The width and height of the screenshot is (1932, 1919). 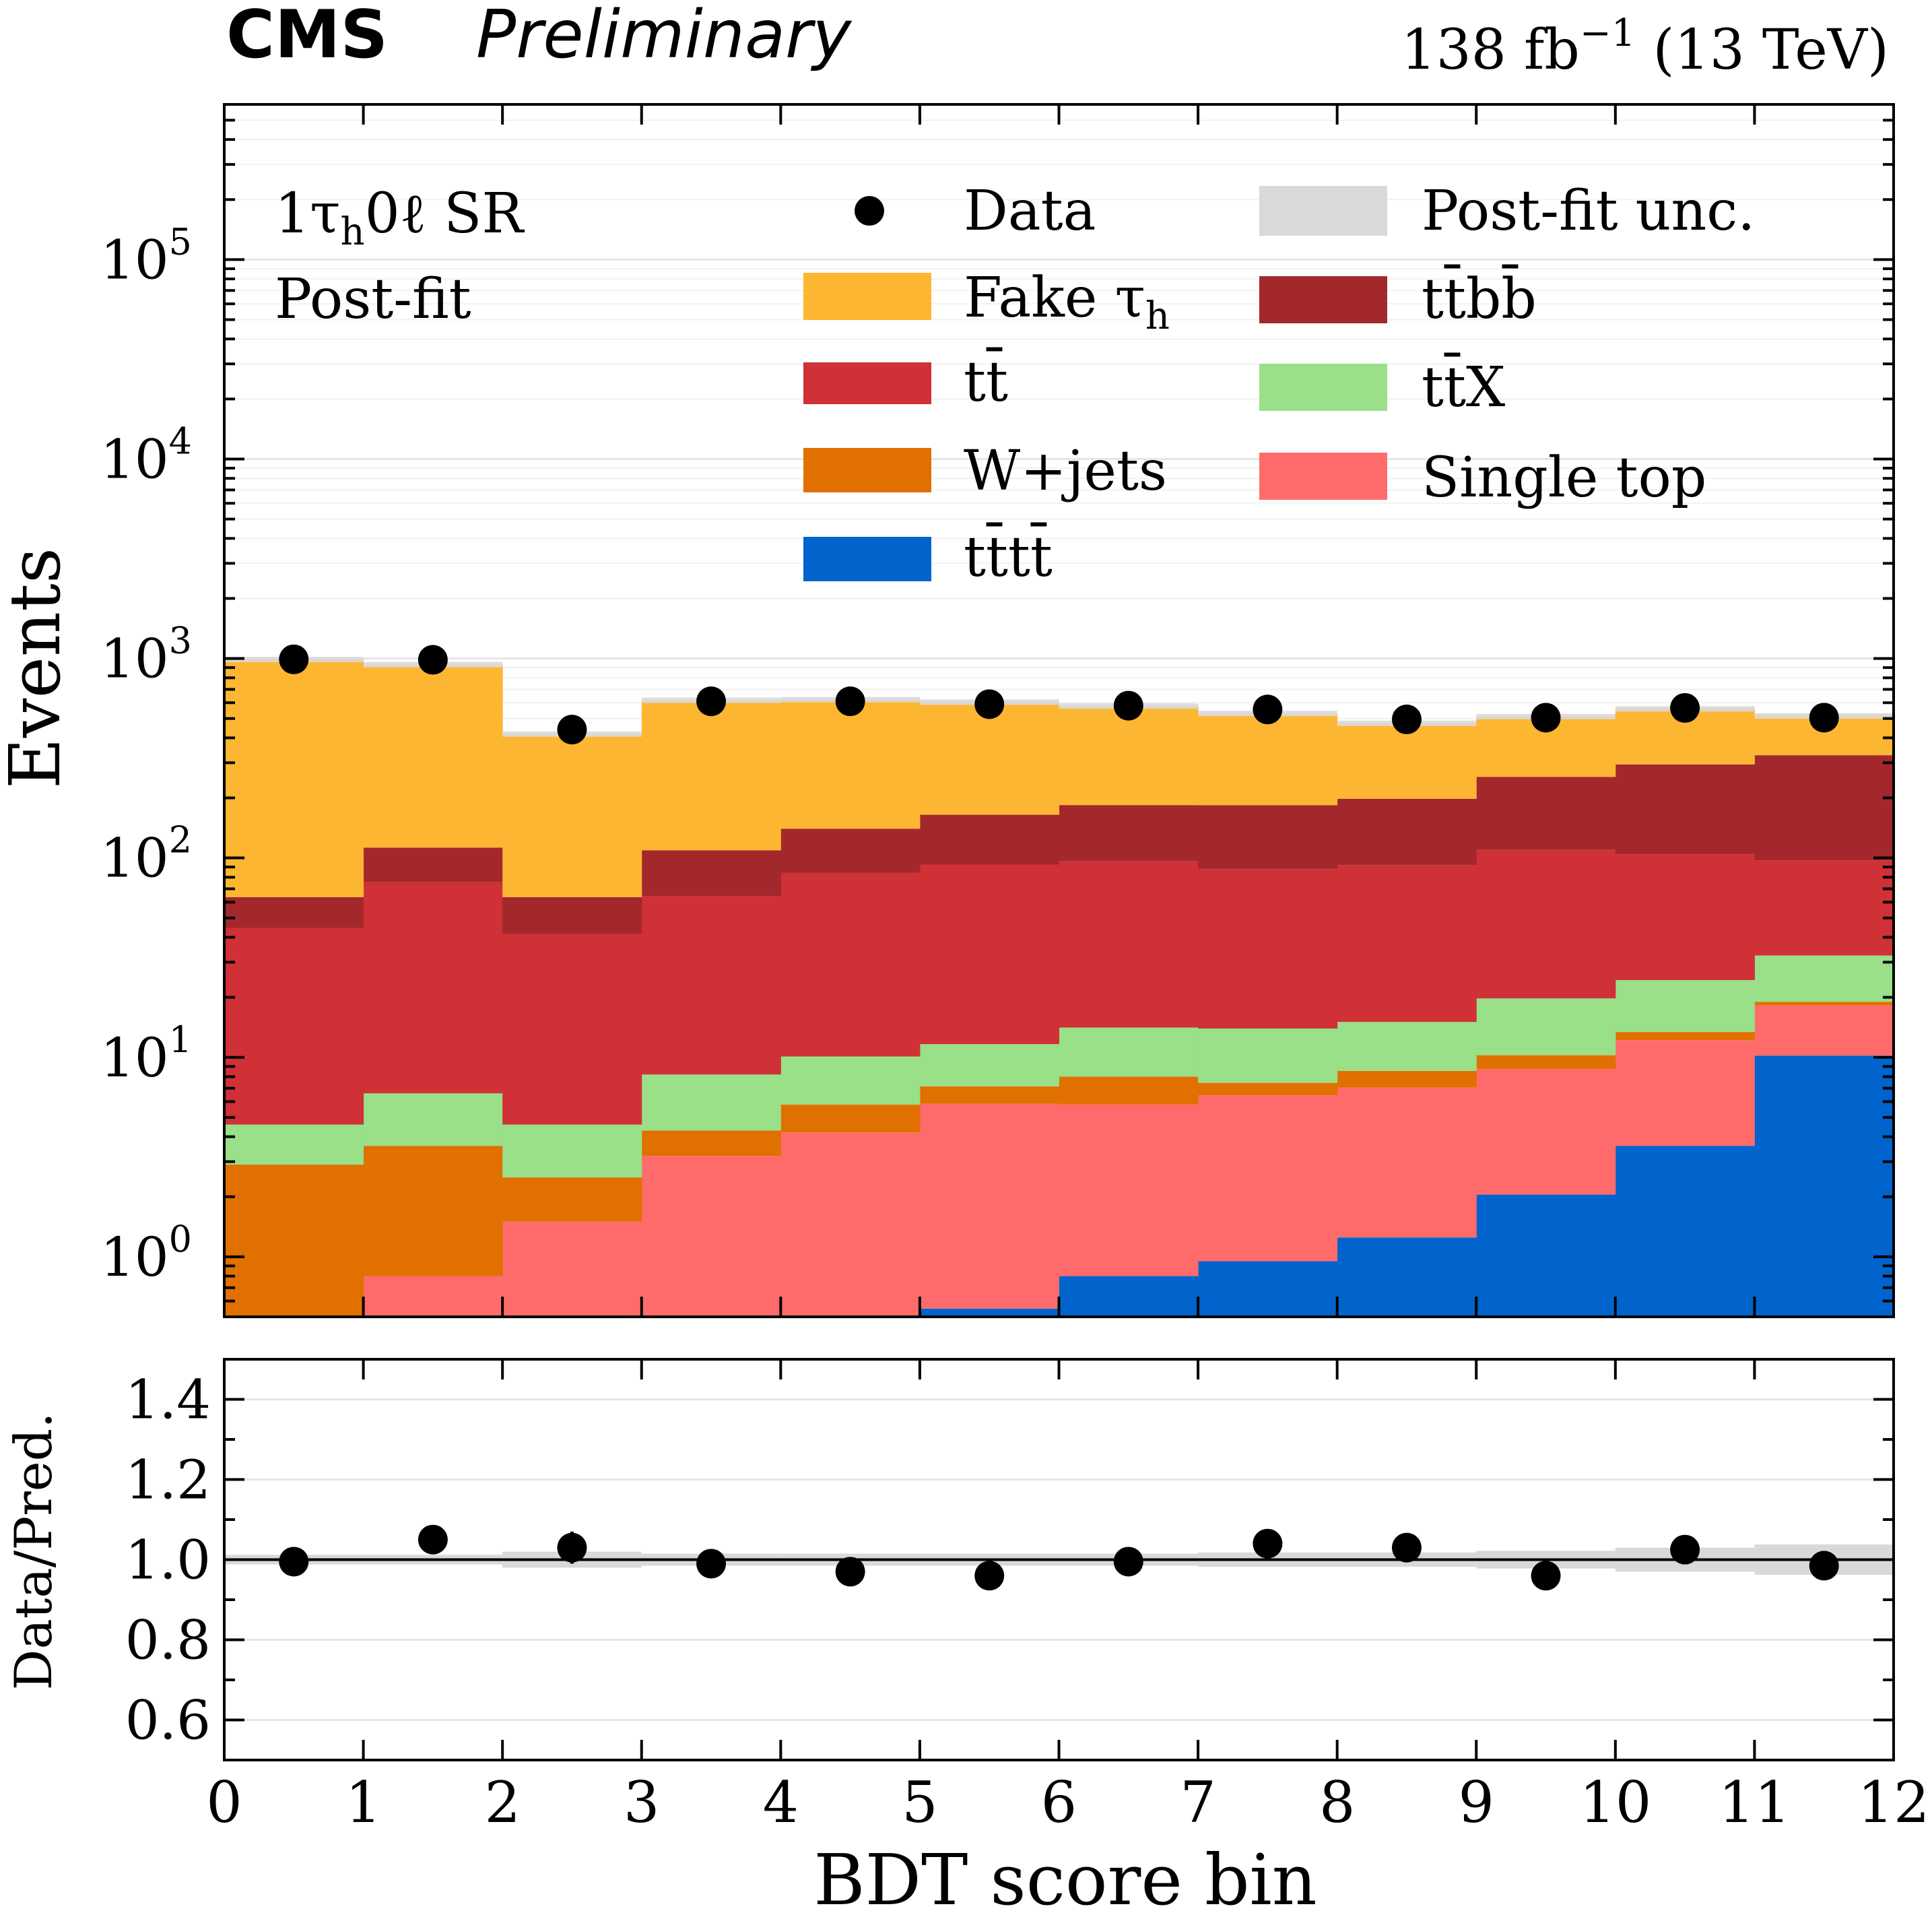 I want to click on preliminary-label: Preliminary, so click(x=665, y=36).